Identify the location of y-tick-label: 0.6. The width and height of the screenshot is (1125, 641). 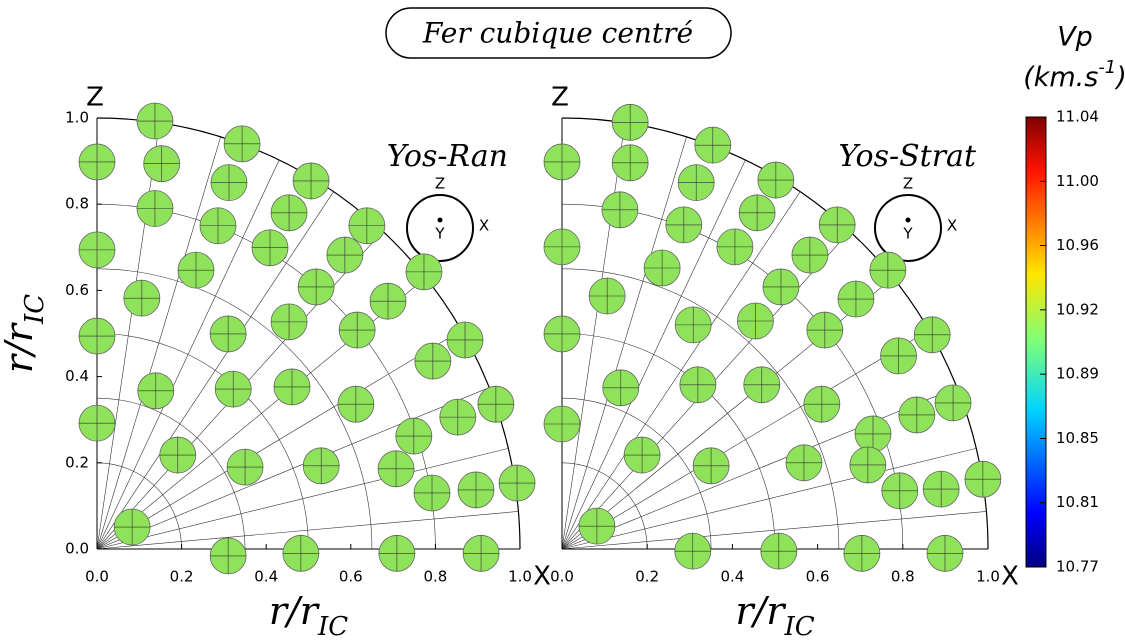
(77, 290).